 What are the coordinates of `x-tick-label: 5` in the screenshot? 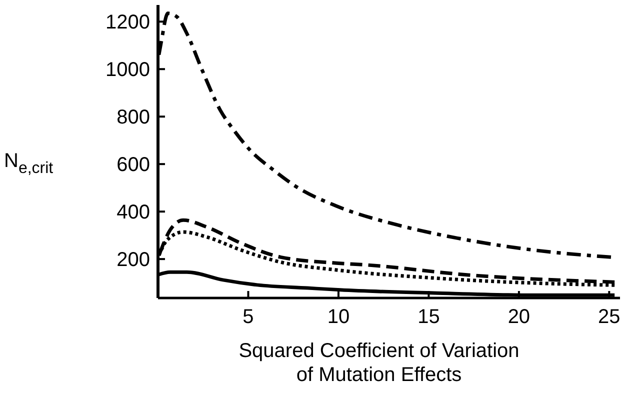 It's located at (248, 317).